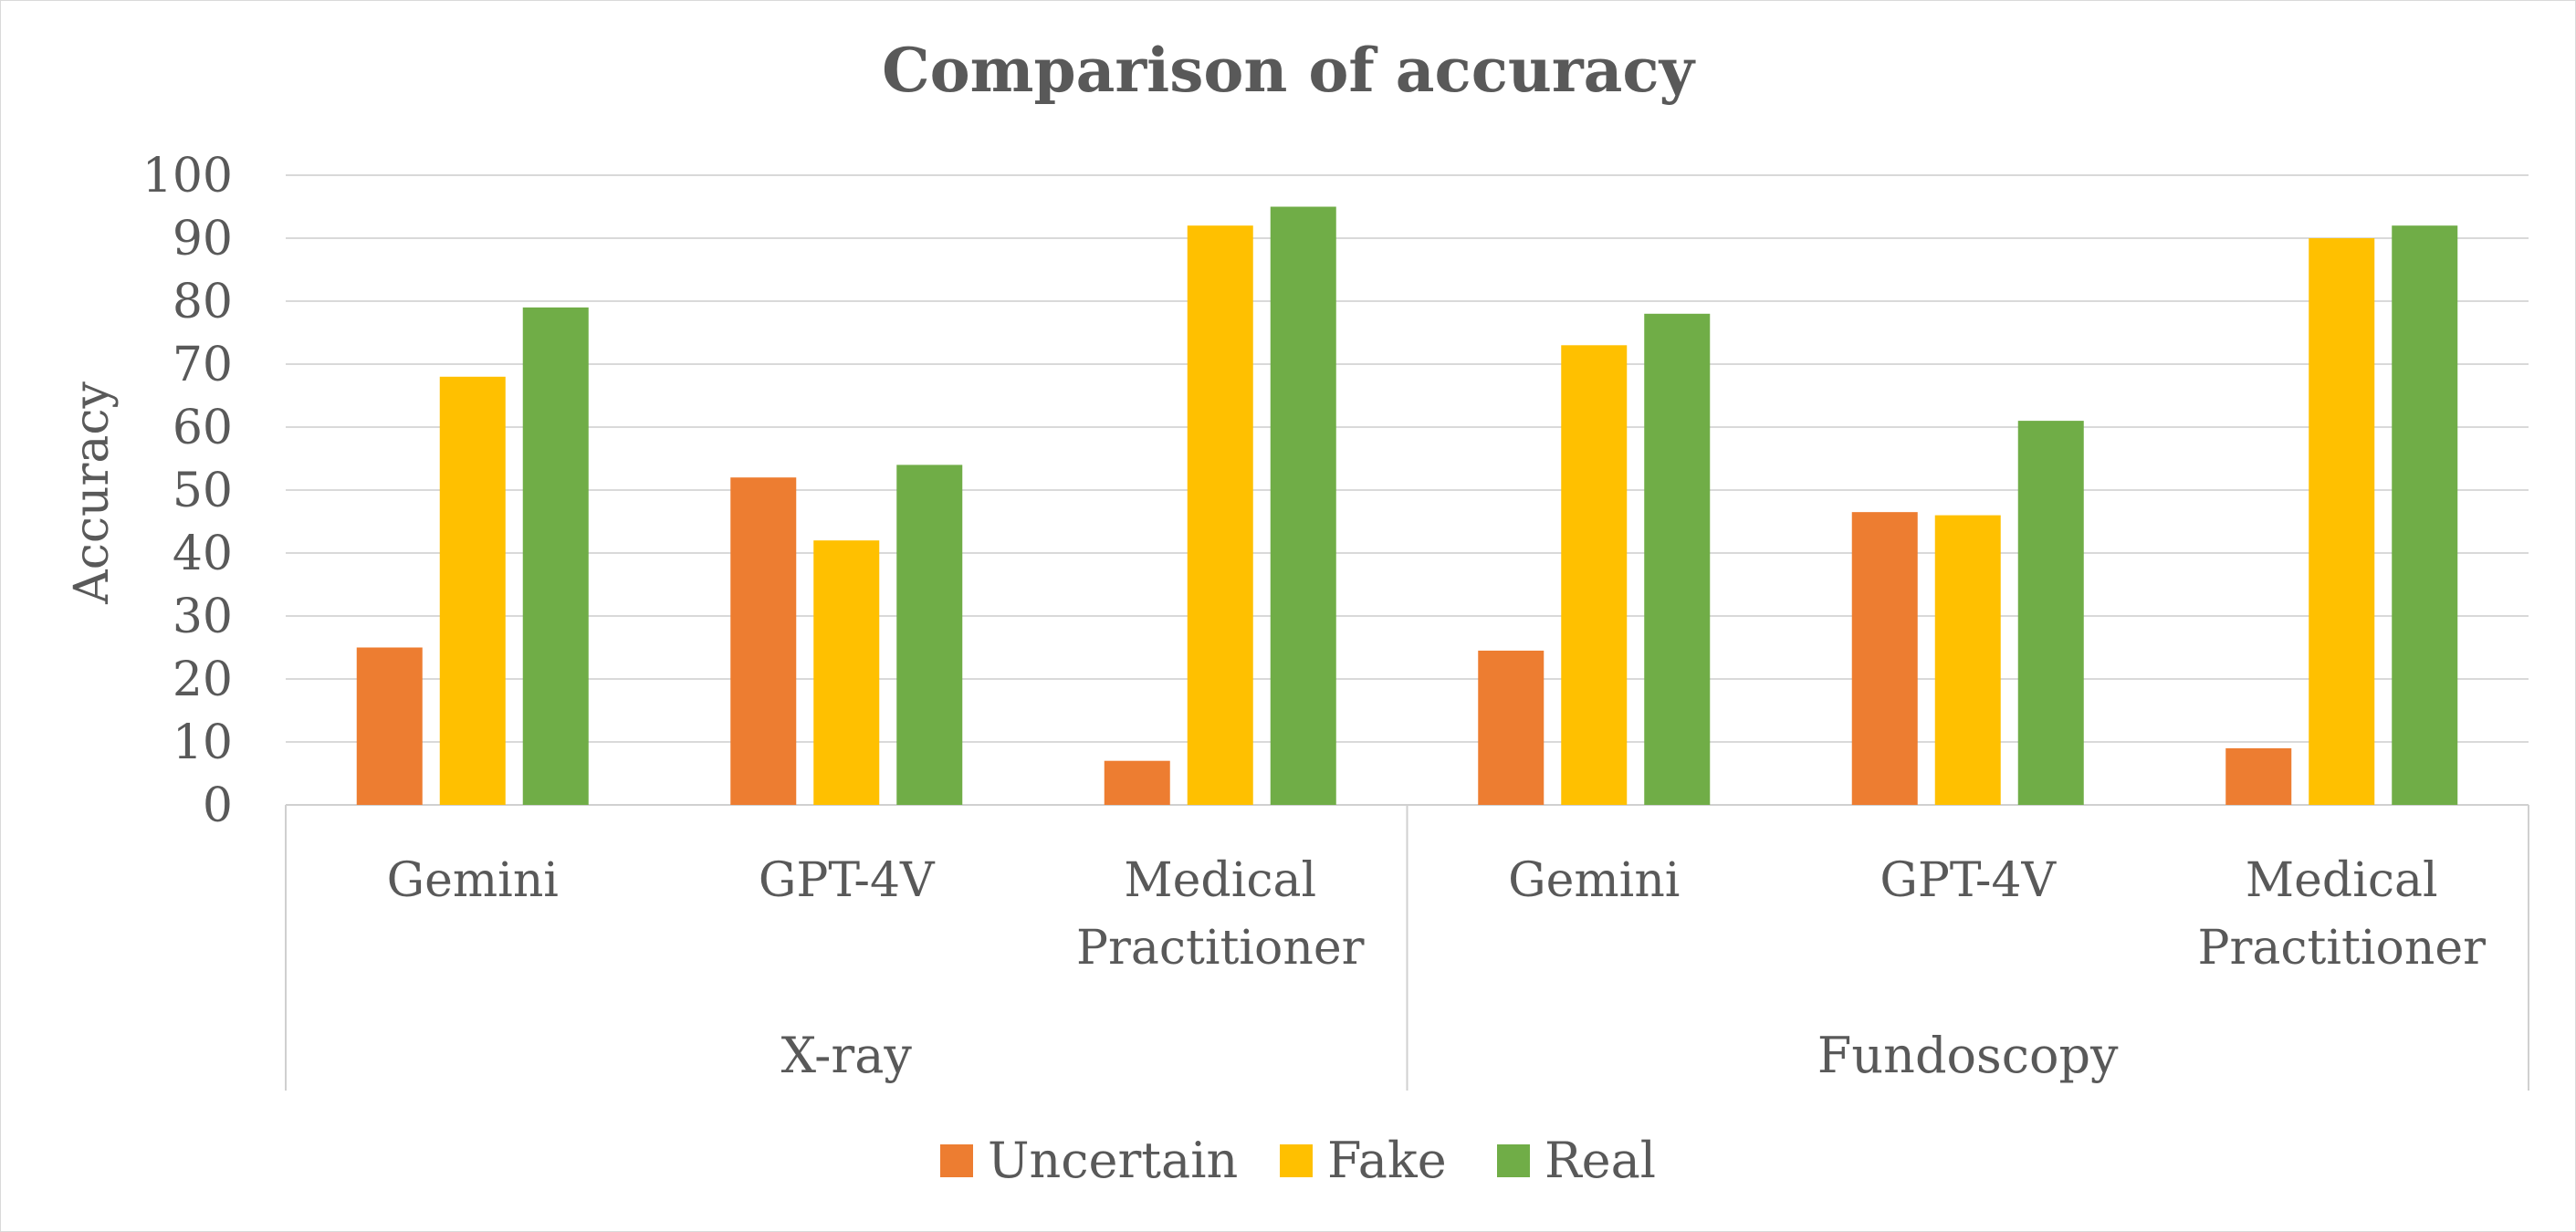 This screenshot has width=2576, height=1232. What do you see at coordinates (203, 491) in the screenshot?
I see `y-tick-label: 50` at bounding box center [203, 491].